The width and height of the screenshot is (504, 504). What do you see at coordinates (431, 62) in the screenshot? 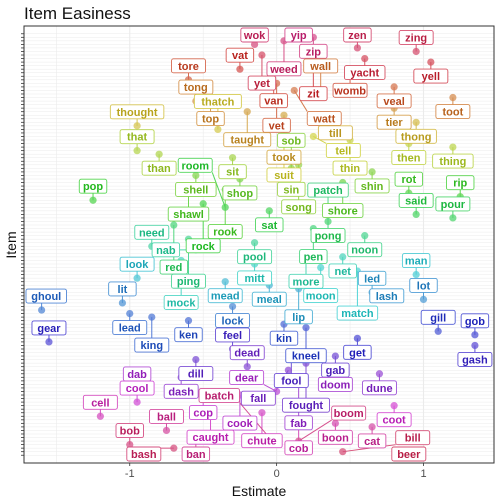
I see `point-yell` at bounding box center [431, 62].